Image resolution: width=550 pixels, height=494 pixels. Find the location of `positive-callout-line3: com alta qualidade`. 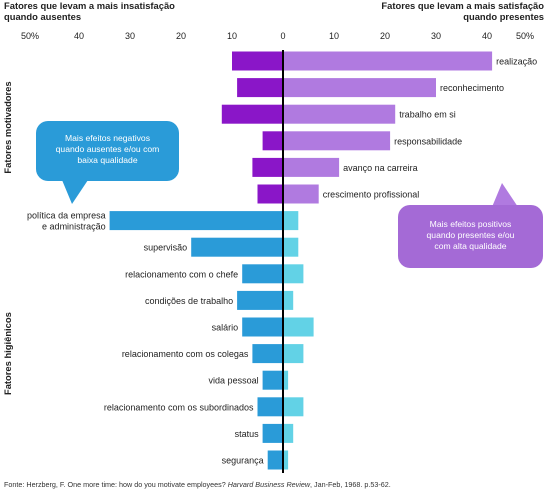

positive-callout-line3: com alta qualidade is located at coordinates (470, 246).